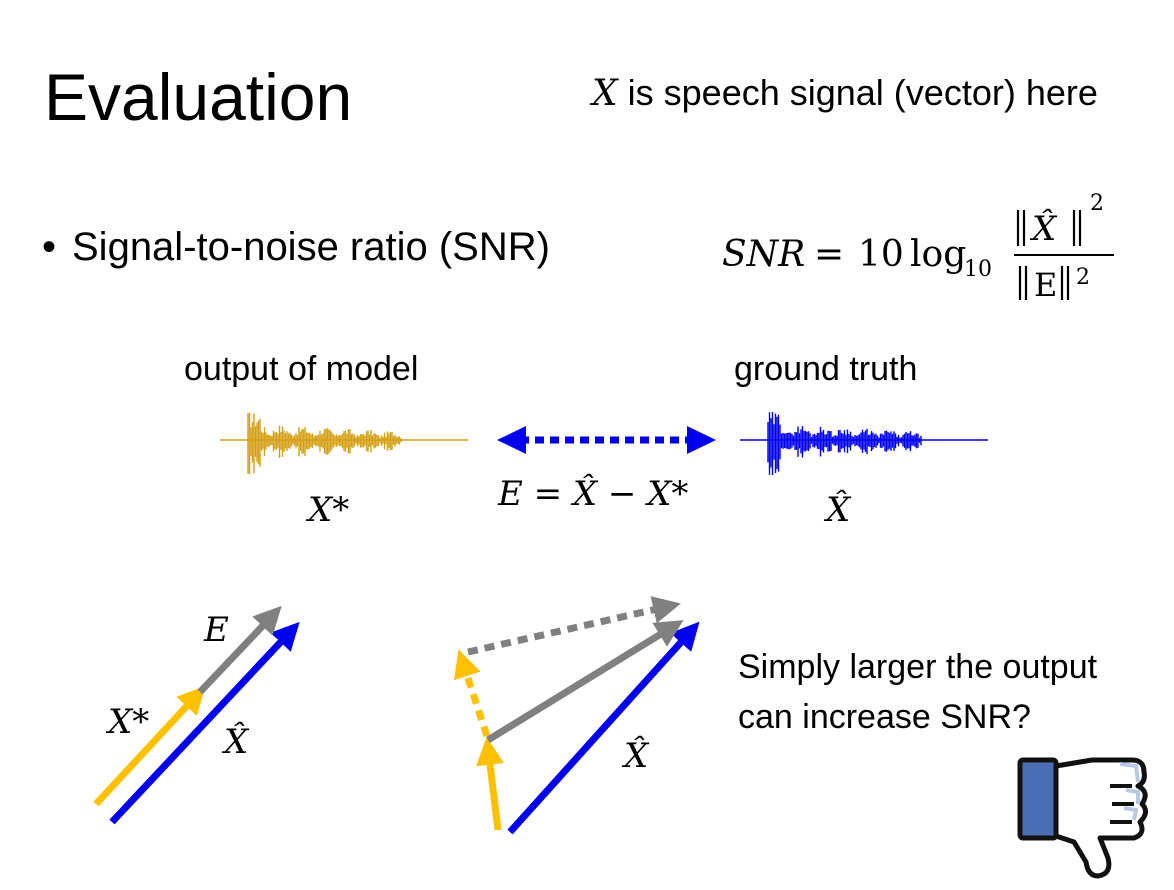 This screenshot has width=1174, height=890. What do you see at coordinates (129, 722) in the screenshot?
I see `left-label-xstar: X*` at bounding box center [129, 722].